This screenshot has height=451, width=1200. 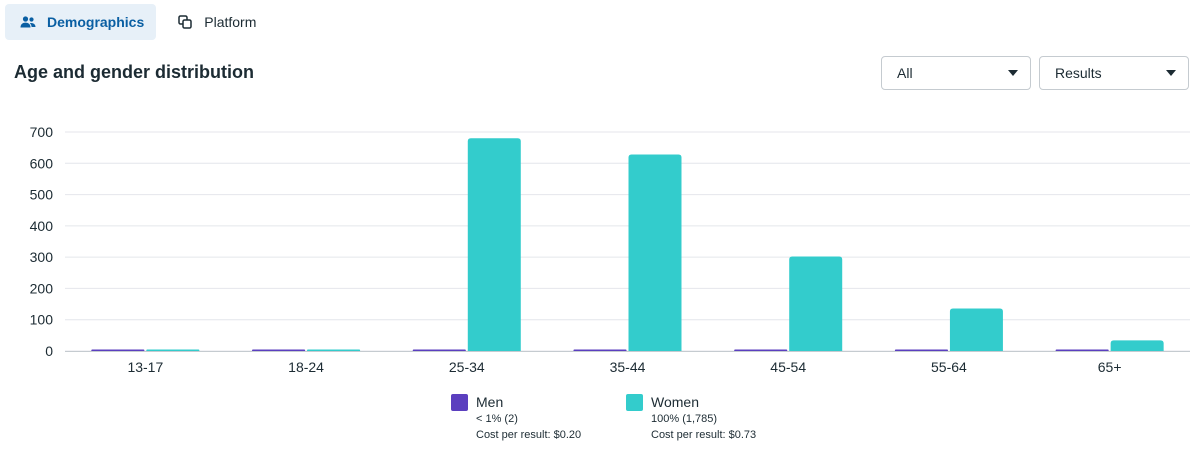 I want to click on legend-cost-women: Cost per result: $0.73, so click(x=704, y=435).